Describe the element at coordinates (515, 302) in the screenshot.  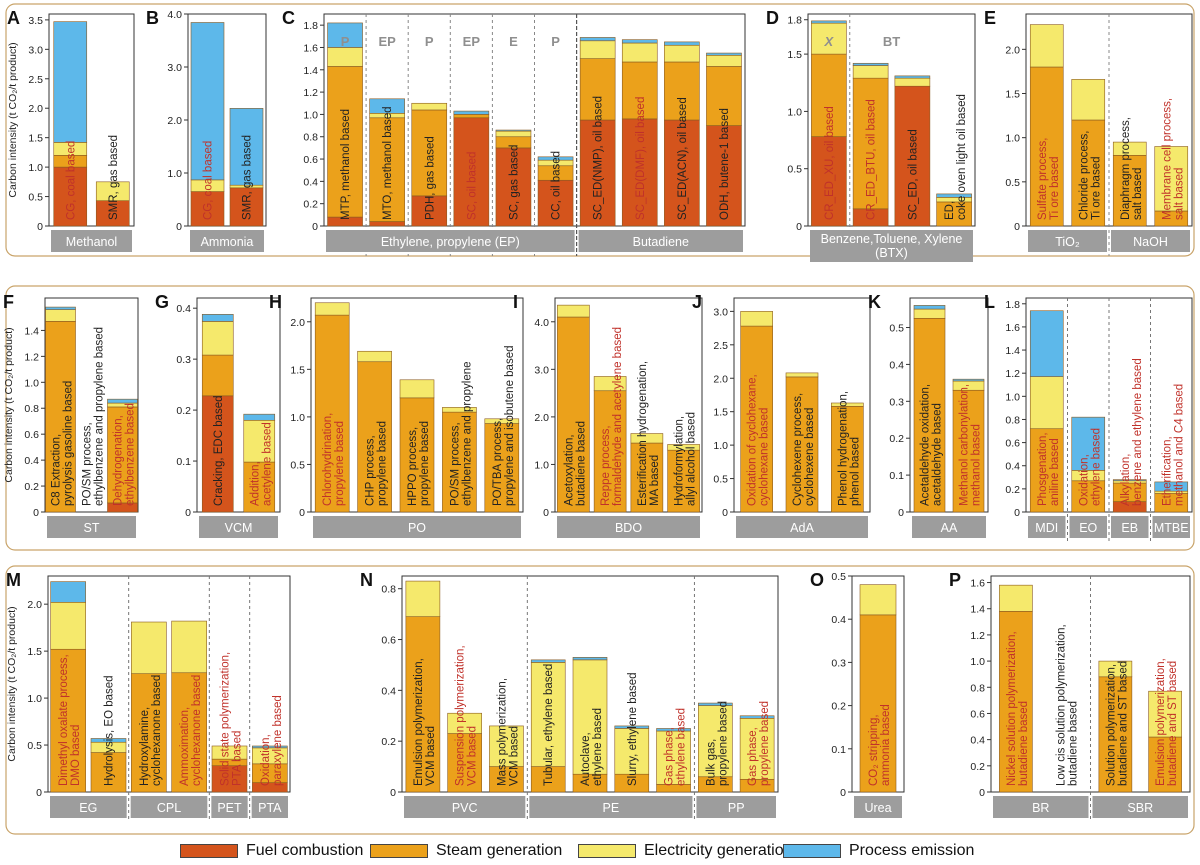
I see `panel-letter: I` at that location.